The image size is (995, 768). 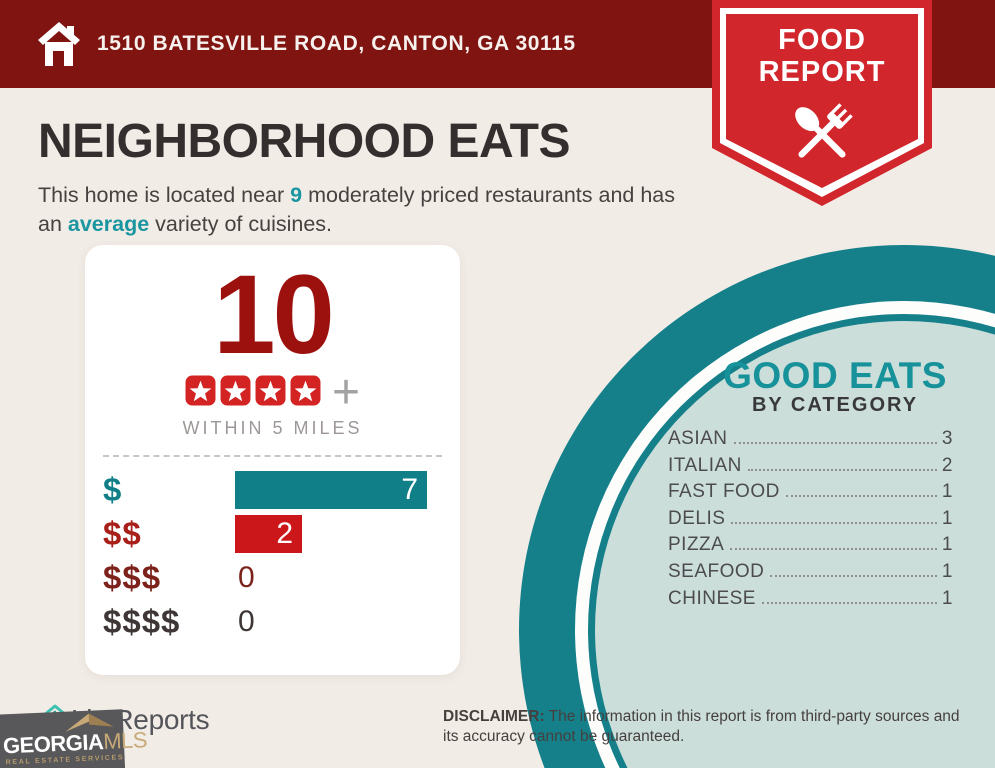 What do you see at coordinates (835, 375) in the screenshot?
I see `good-eats-title: GOOD EATS` at bounding box center [835, 375].